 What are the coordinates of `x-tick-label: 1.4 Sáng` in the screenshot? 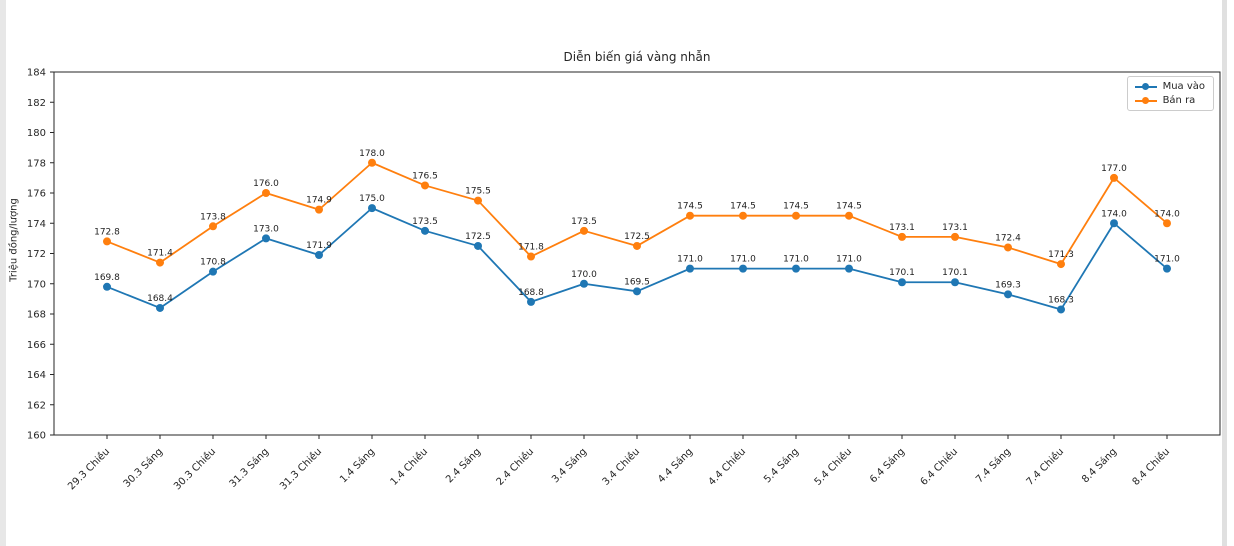 It's located at (357, 466).